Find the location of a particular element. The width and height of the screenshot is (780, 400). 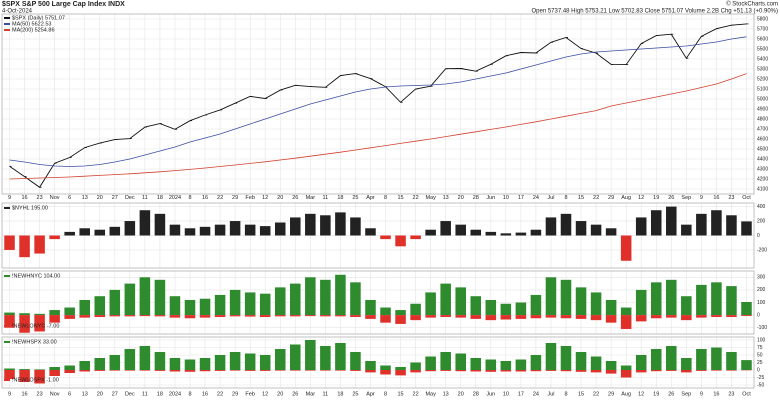

y-tick-label: 300 is located at coordinates (761, 278).